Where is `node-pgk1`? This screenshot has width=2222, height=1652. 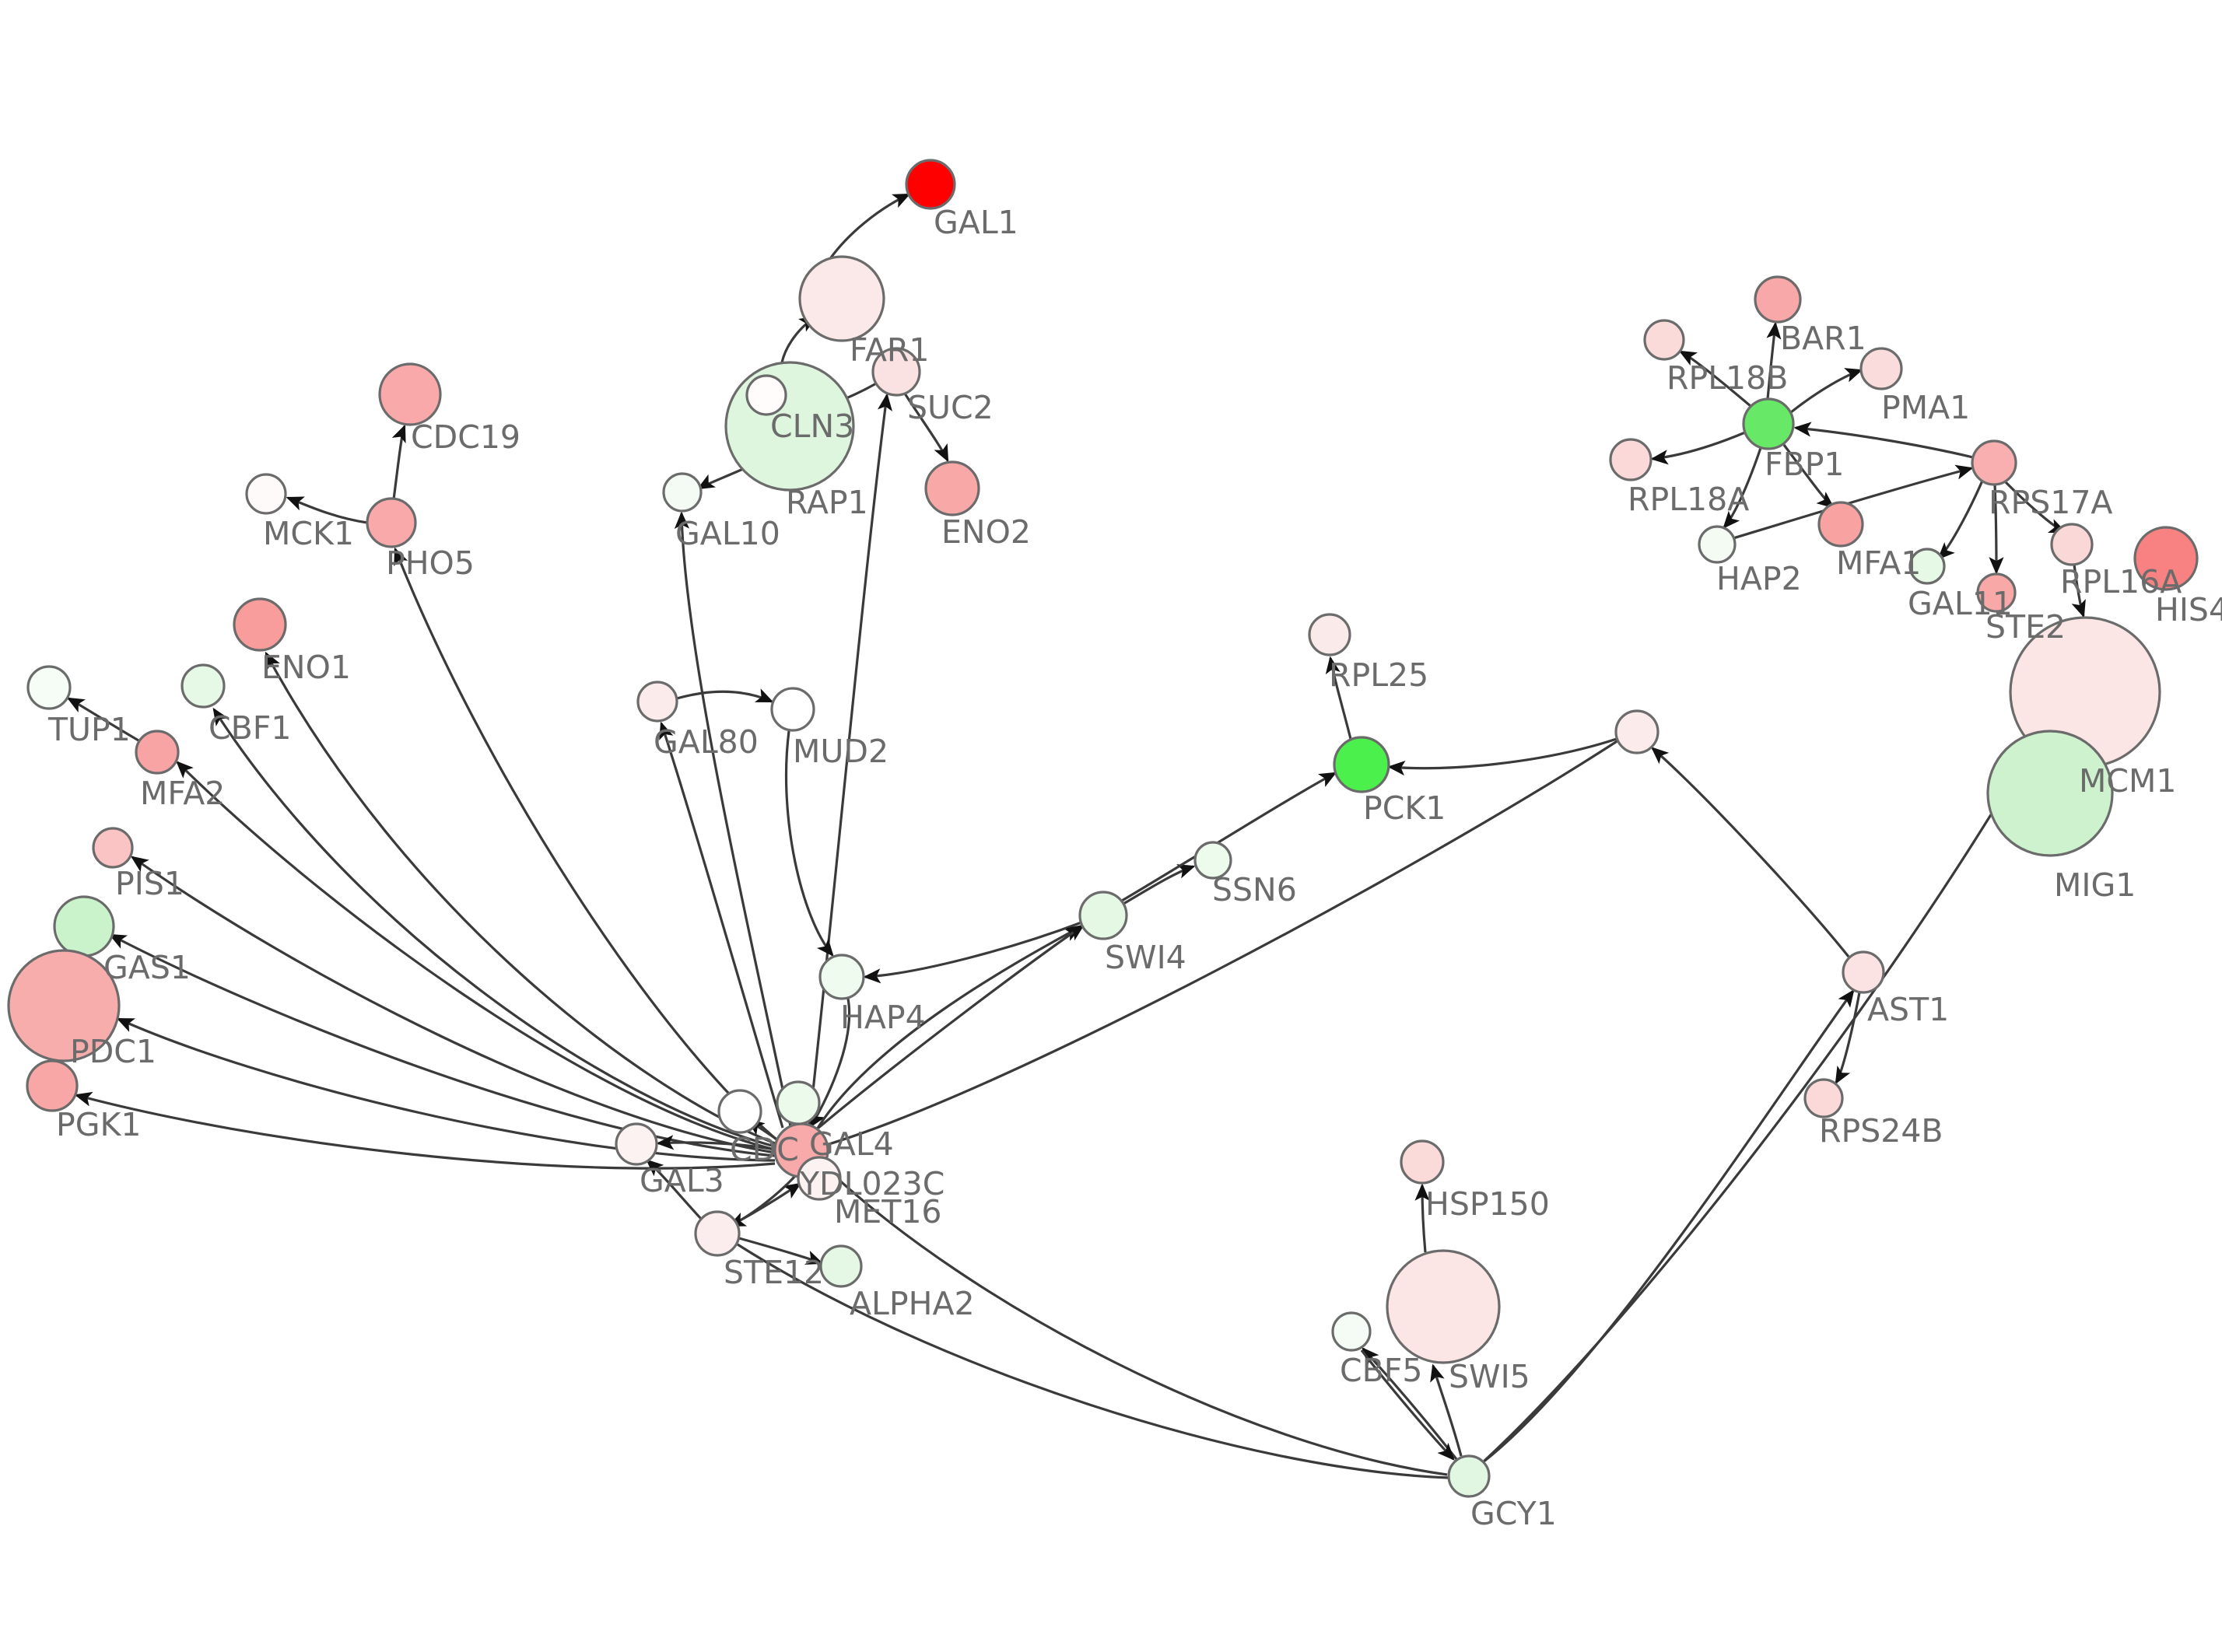
node-pgk1 is located at coordinates (52, 1086).